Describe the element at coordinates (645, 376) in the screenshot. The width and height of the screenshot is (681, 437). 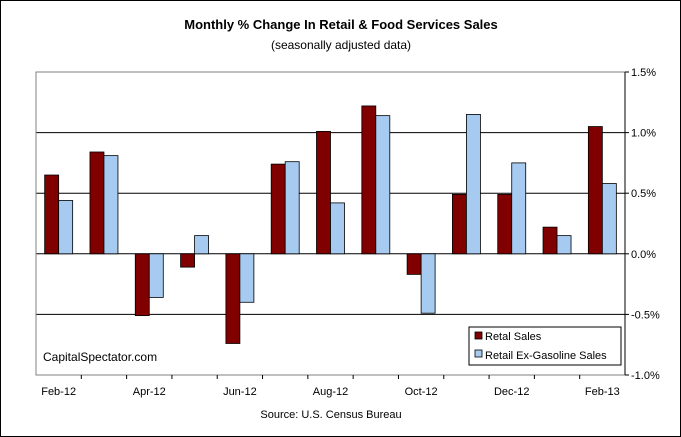
I see `y-tick-label: -1.0%` at that location.